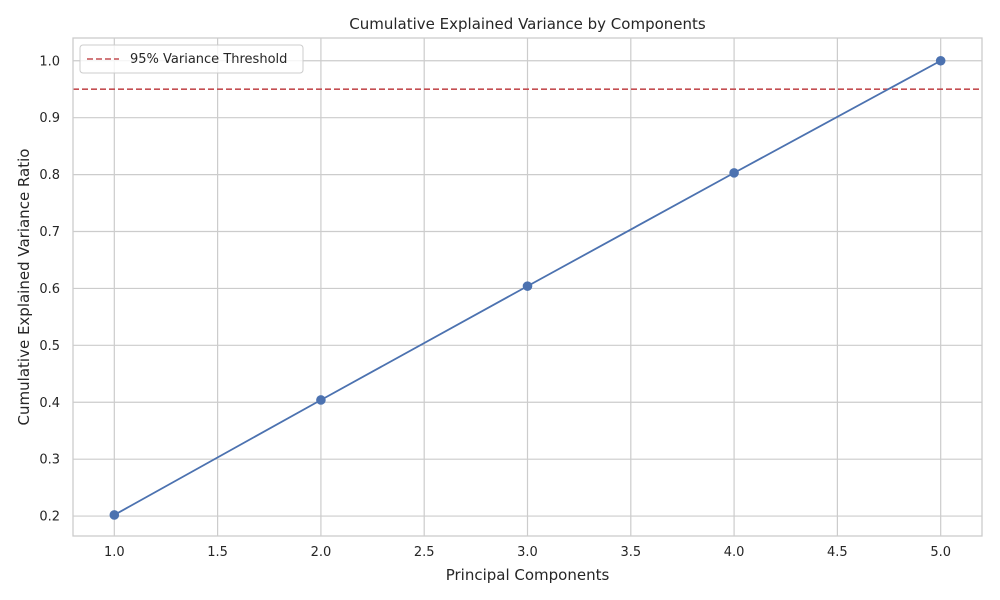 The width and height of the screenshot is (1000, 600). Describe the element at coordinates (734, 552) in the screenshot. I see `x-tick-label: 4.0` at that location.